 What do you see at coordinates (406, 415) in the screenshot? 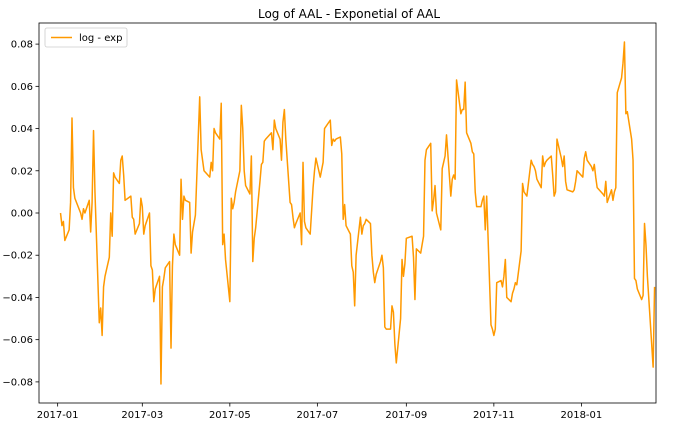
I see `x-tick-label: 2017-09` at bounding box center [406, 415].